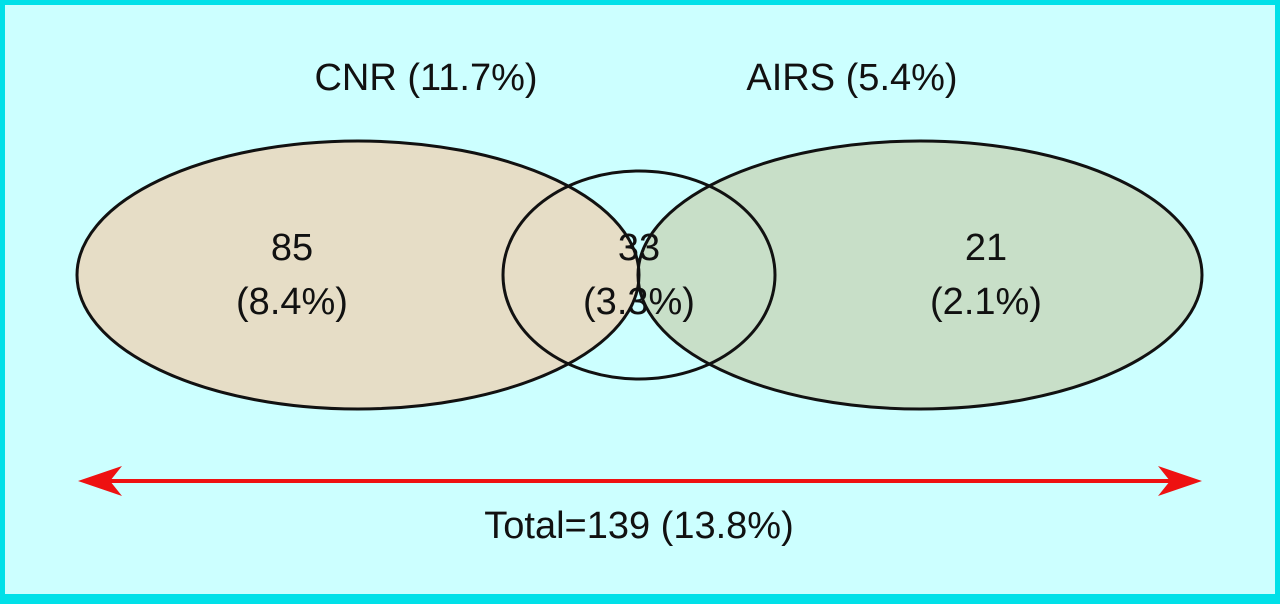 This screenshot has height=604, width=1280. What do you see at coordinates (639, 302) in the screenshot?
I see `overlap-percent: (3.3%)` at bounding box center [639, 302].